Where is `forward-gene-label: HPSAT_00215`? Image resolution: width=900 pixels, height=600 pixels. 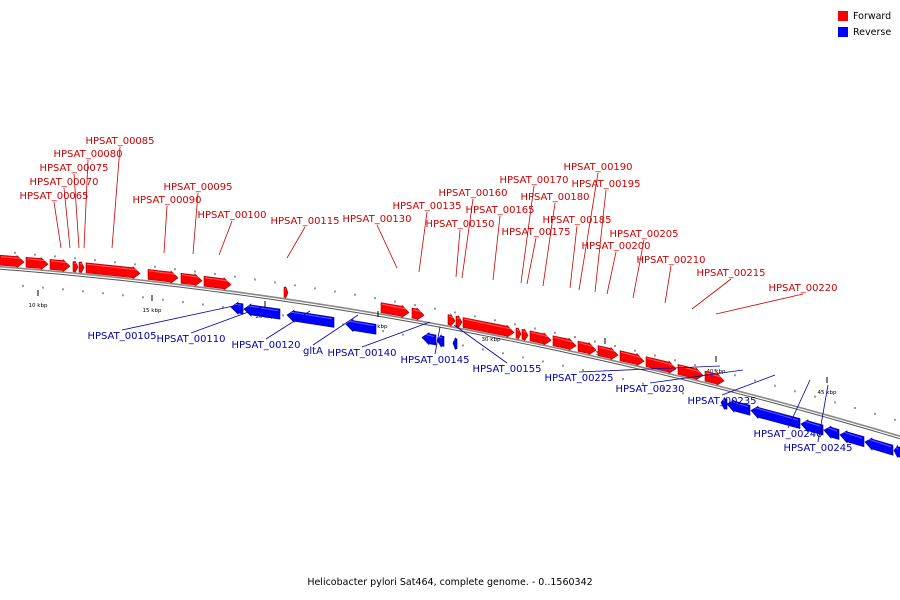
forward-gene-label: HPSAT_00215 is located at coordinates (730, 273).